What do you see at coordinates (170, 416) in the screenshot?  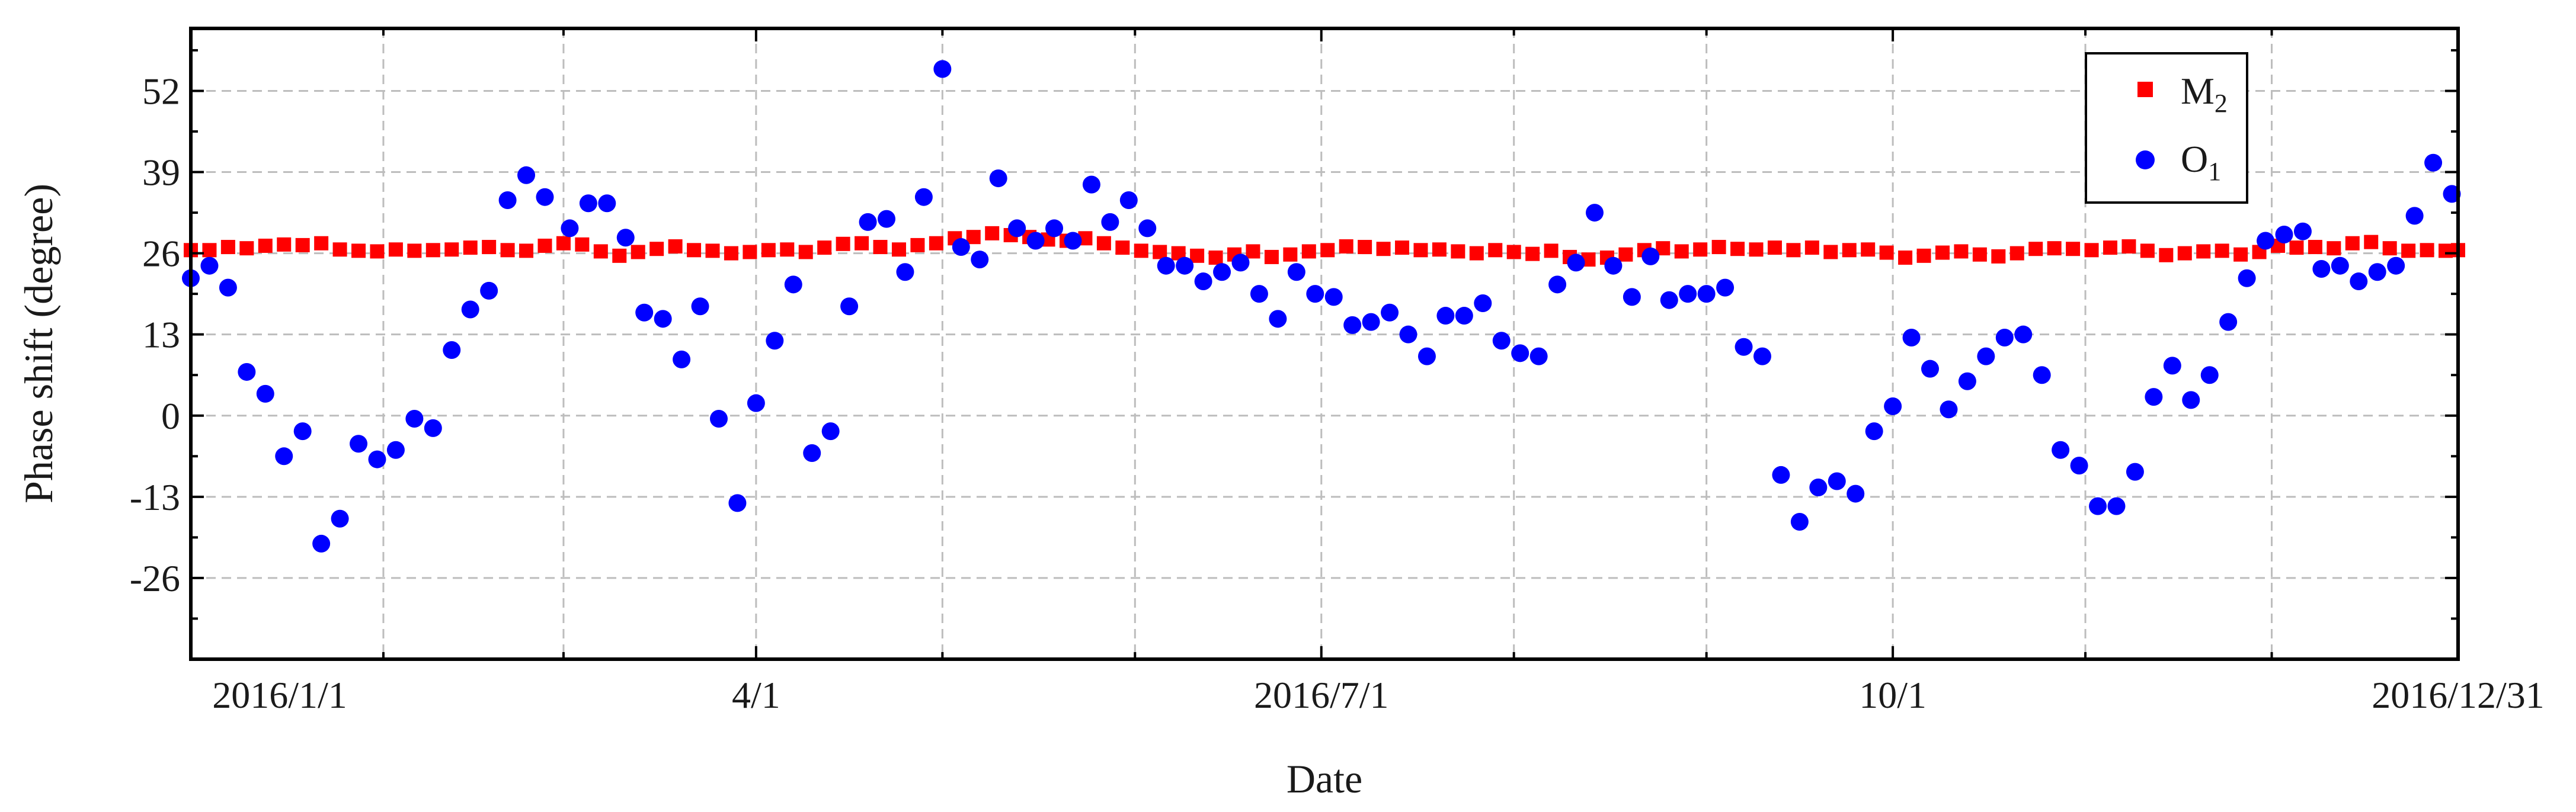 I see `y-tick-label: 0` at bounding box center [170, 416].